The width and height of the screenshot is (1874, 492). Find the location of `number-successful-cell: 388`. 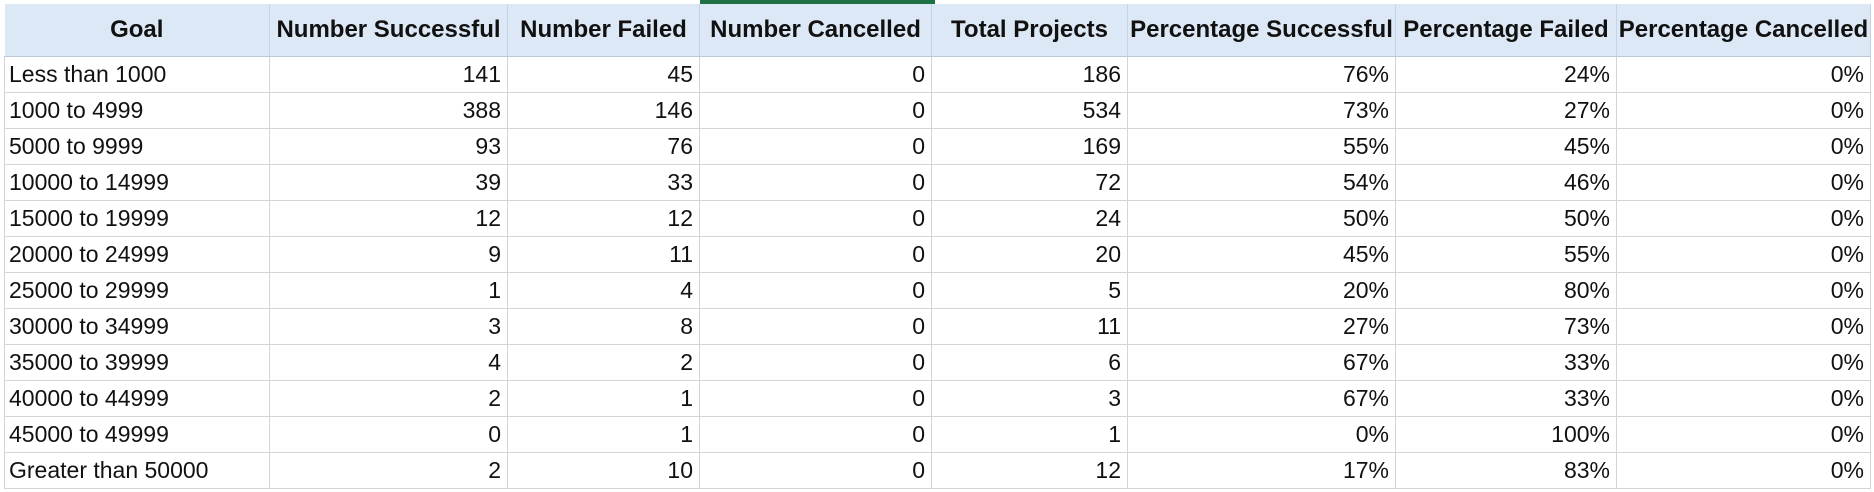

number-successful-cell: 388 is located at coordinates (388, 110).